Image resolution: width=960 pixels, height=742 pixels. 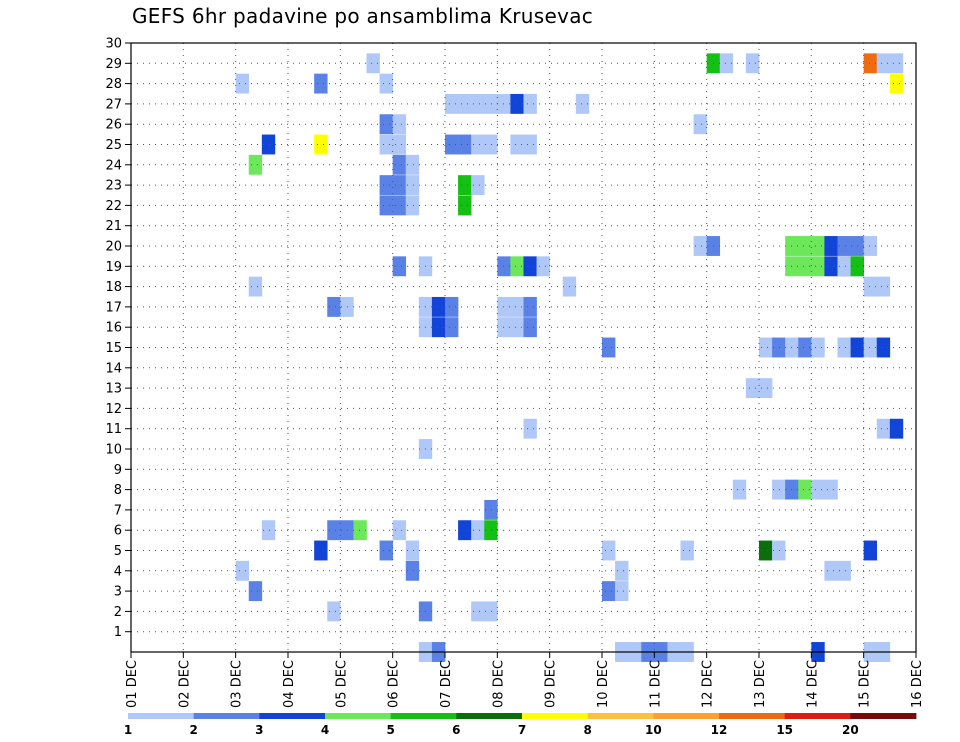 What do you see at coordinates (113, 450) in the screenshot?
I see `y-tick-label: 10` at bounding box center [113, 450].